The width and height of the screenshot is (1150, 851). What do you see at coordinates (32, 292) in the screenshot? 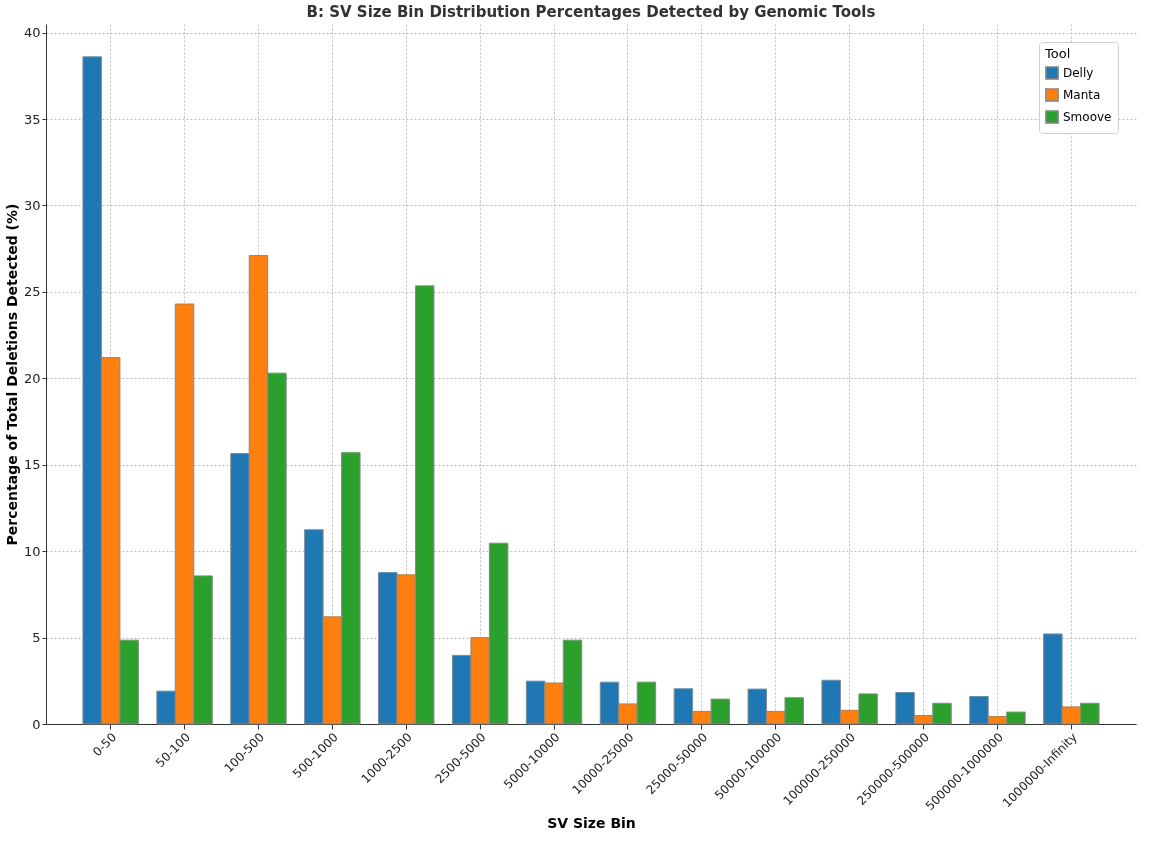
I see `y-tick-label: 25` at bounding box center [32, 292].